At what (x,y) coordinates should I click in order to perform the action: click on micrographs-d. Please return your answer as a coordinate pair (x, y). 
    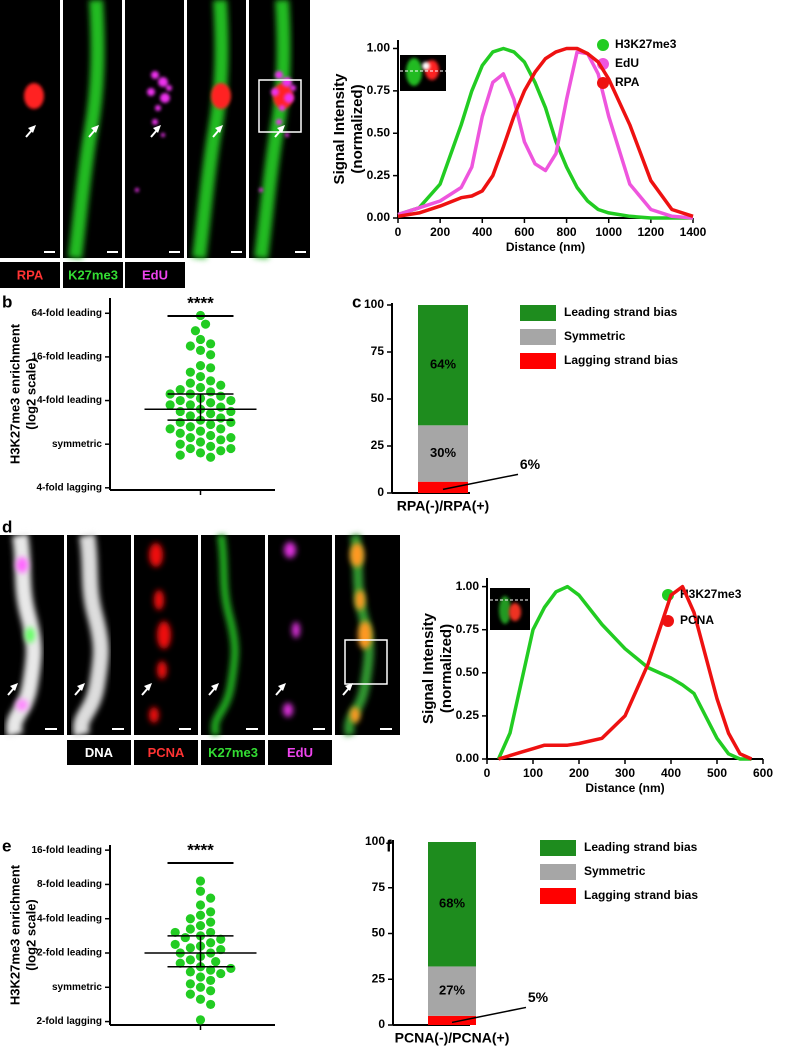
    Looking at the image, I should click on (200, 635).